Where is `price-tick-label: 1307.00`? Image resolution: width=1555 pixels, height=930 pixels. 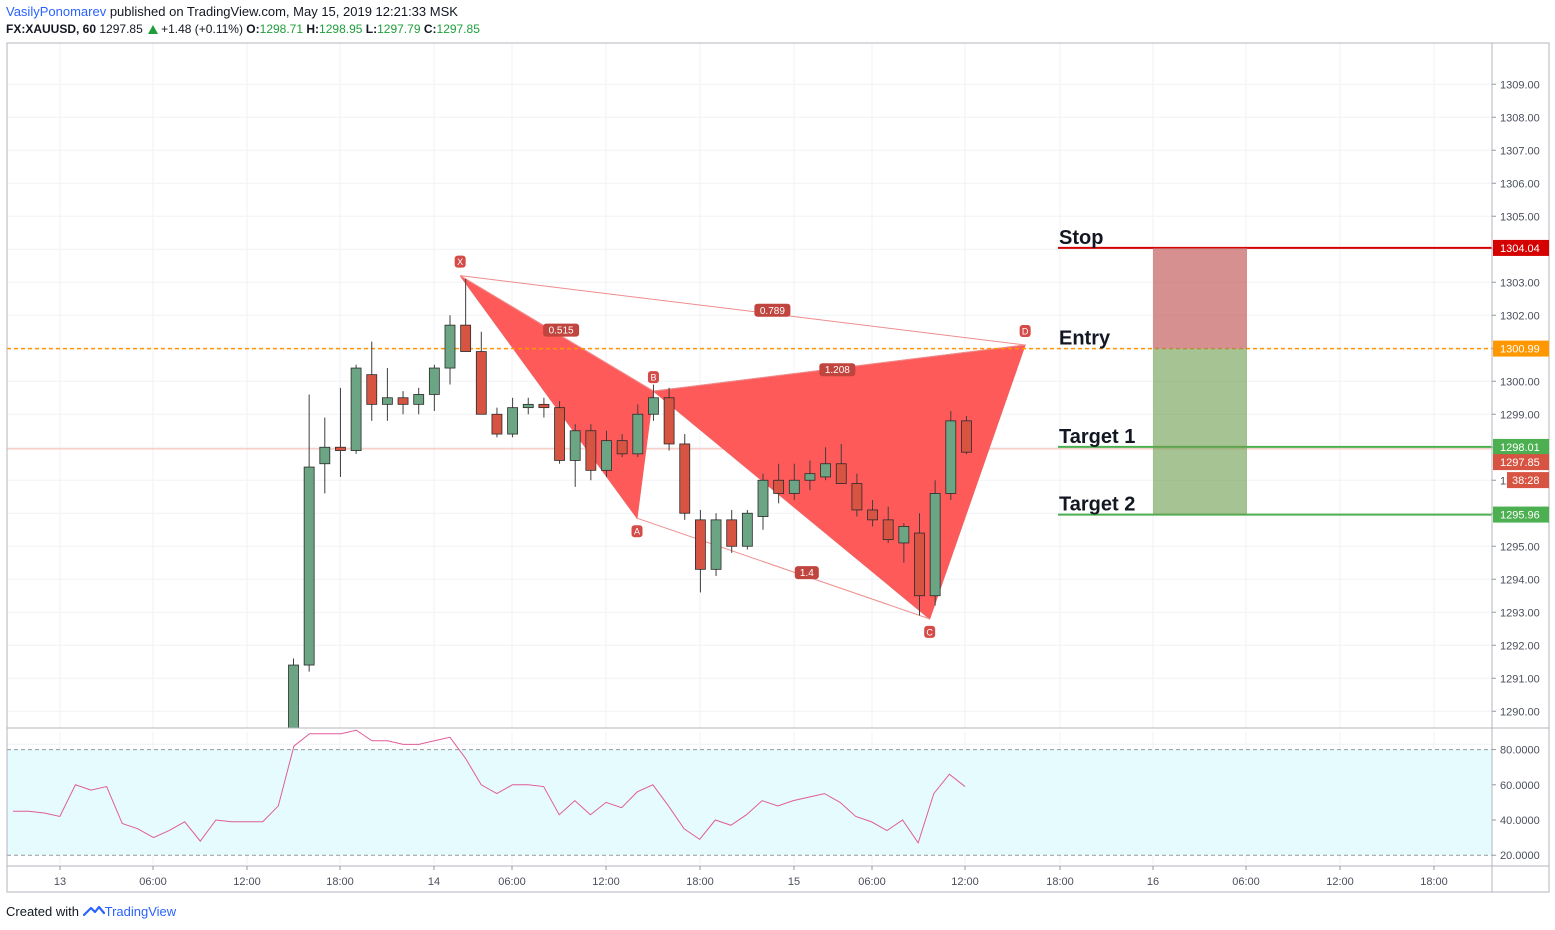 price-tick-label: 1307.00 is located at coordinates (1520, 151).